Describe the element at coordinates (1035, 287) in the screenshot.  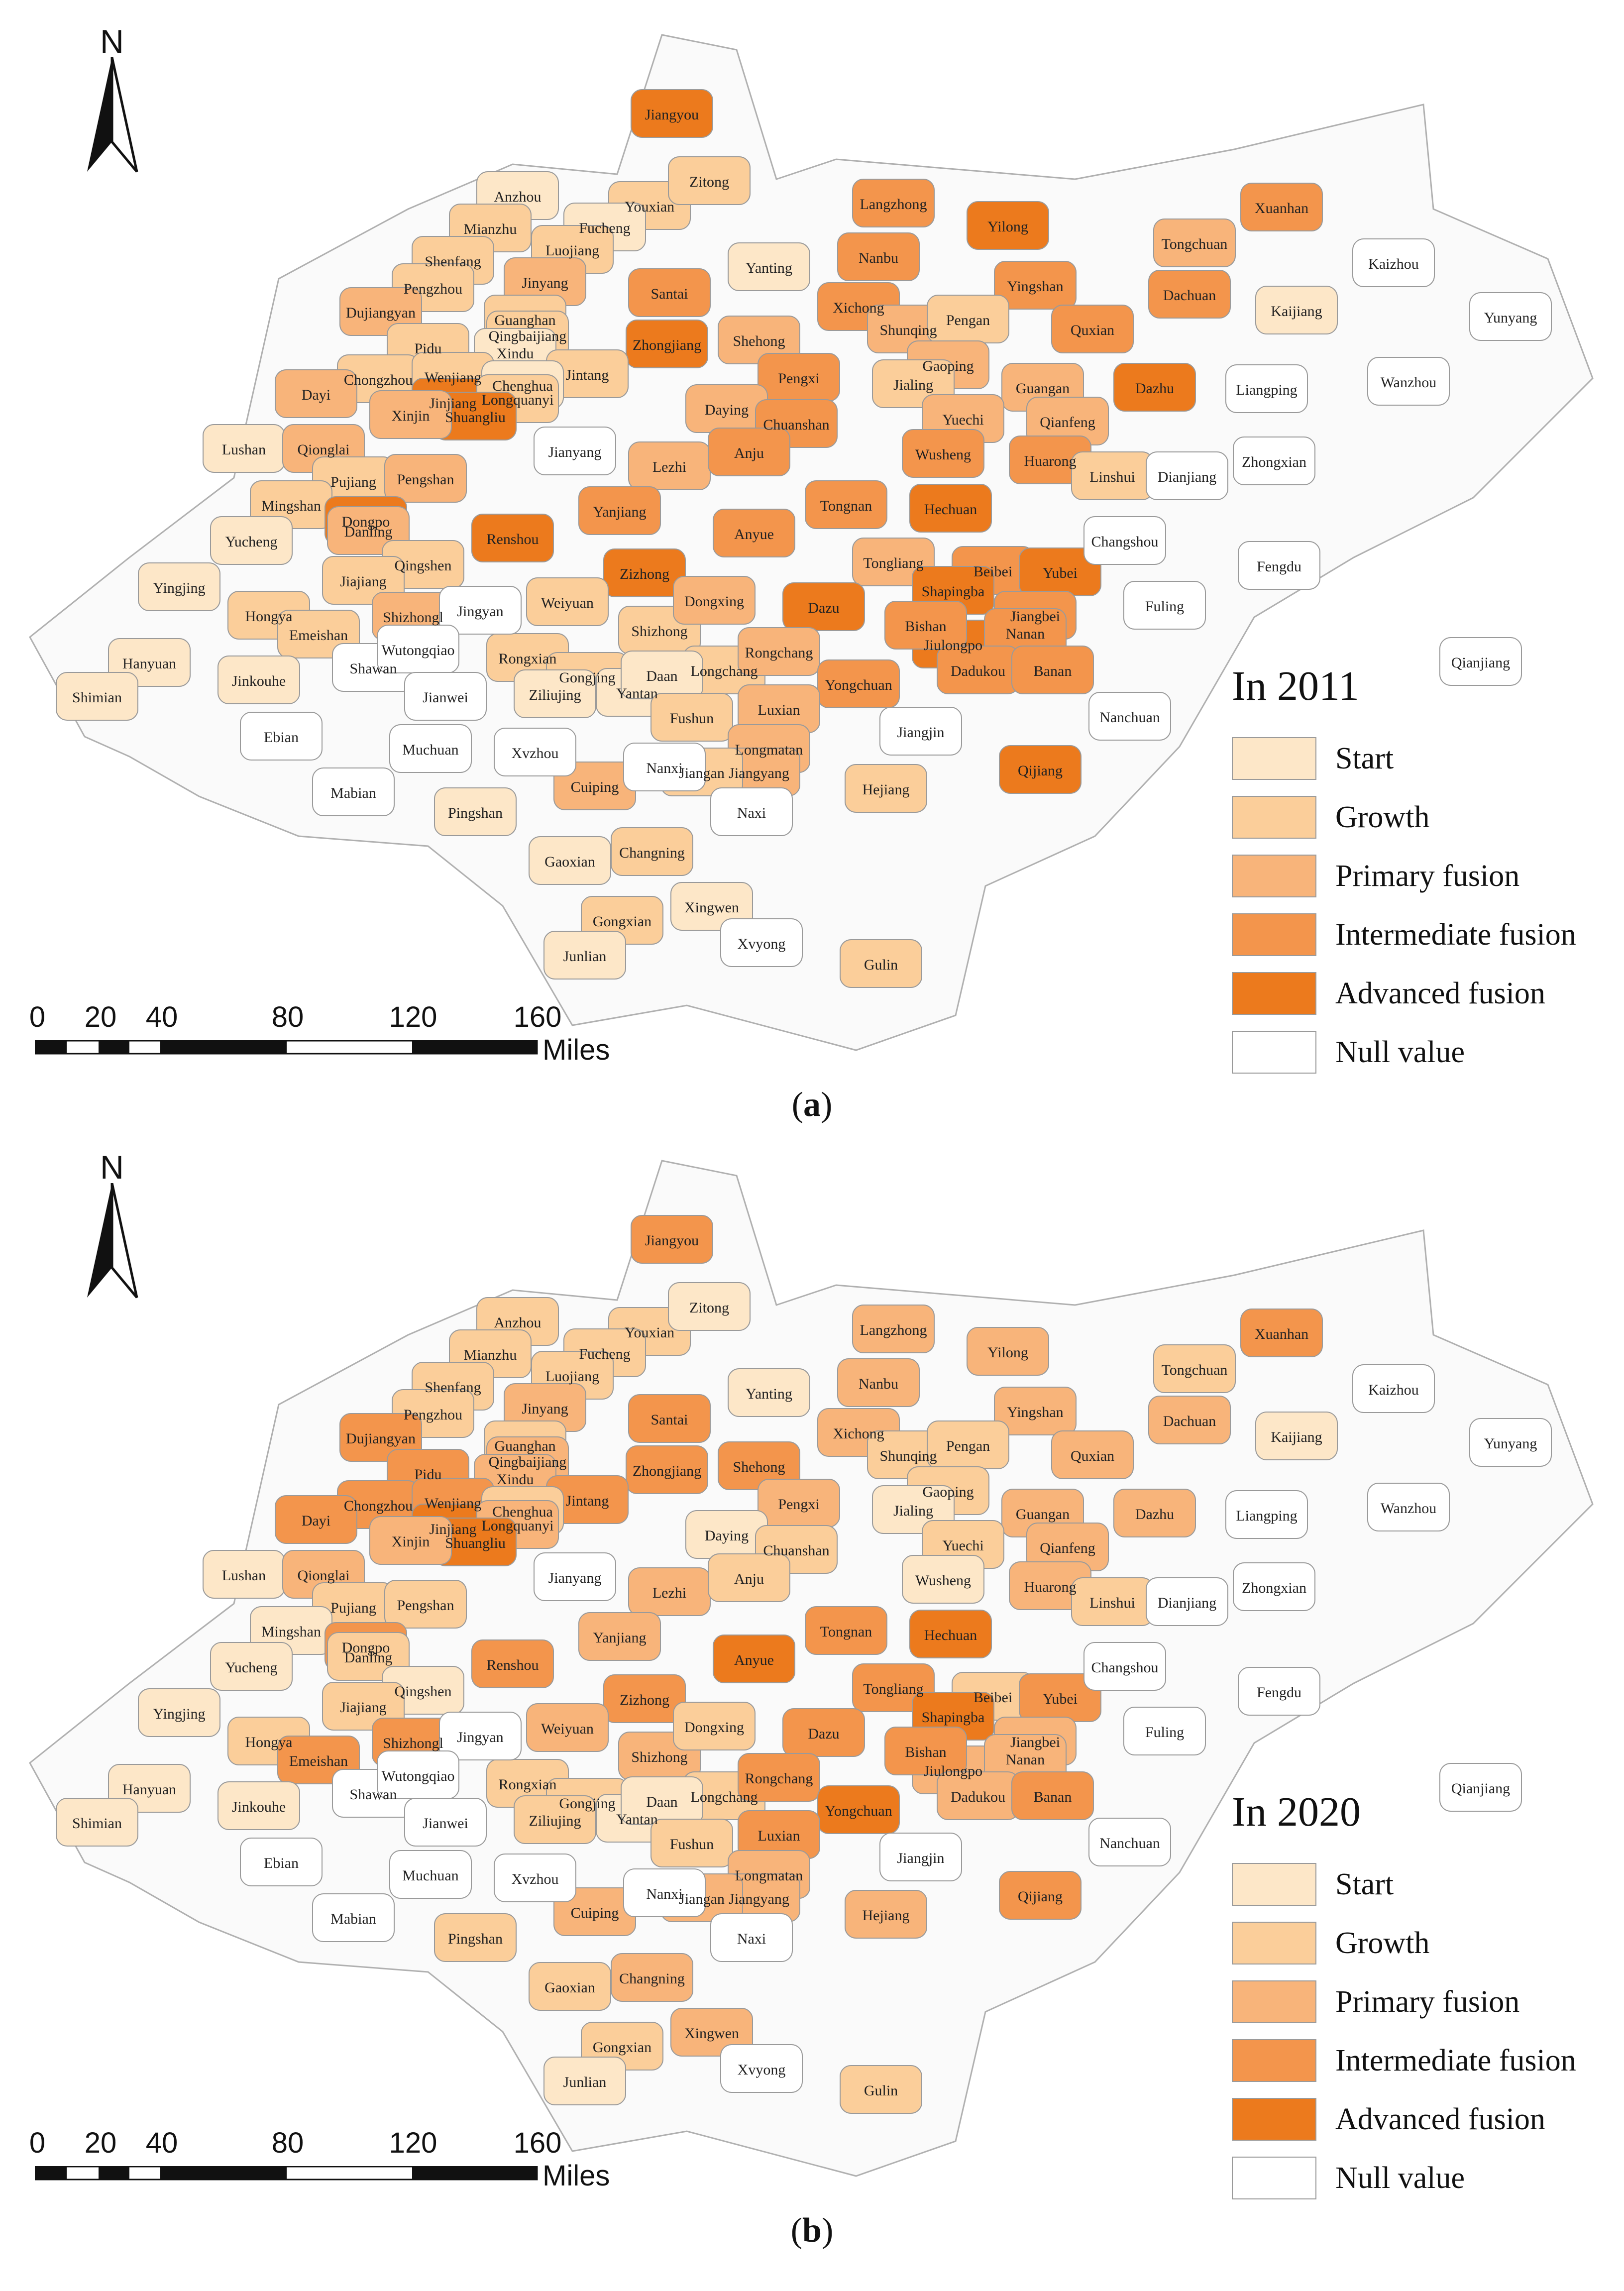
I see `place-label: Yingshan` at that location.